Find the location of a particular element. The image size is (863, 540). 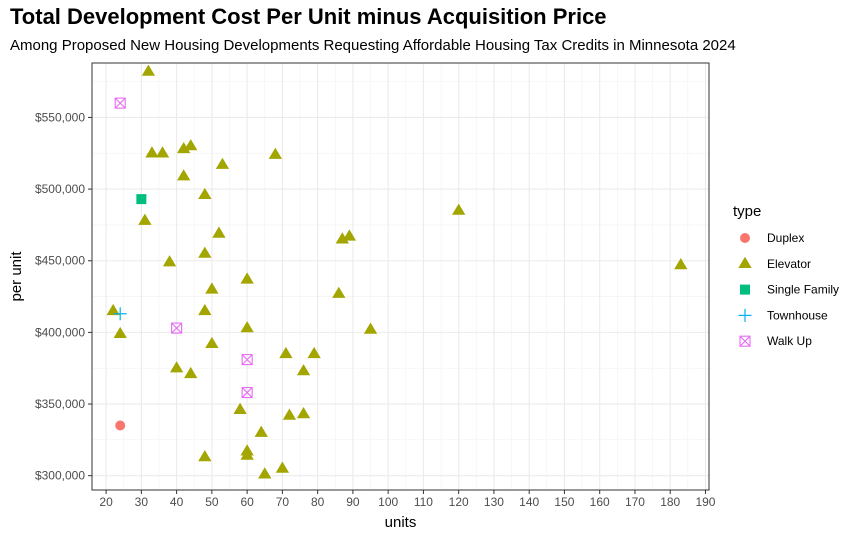

legend-key-townhouse is located at coordinates (745, 315).